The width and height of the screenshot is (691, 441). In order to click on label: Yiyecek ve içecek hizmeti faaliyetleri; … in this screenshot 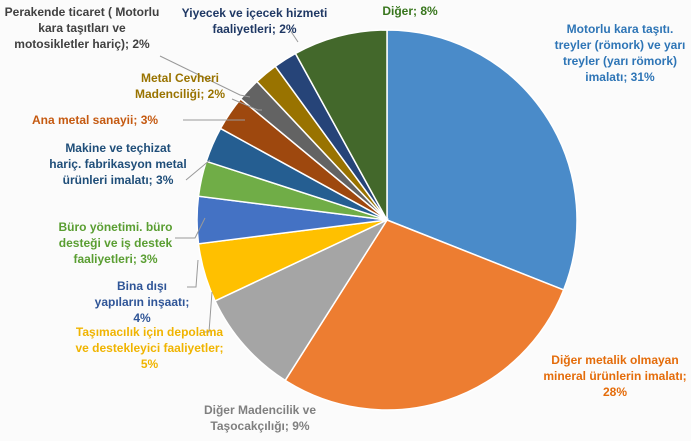, I will do `click(254, 21)`.